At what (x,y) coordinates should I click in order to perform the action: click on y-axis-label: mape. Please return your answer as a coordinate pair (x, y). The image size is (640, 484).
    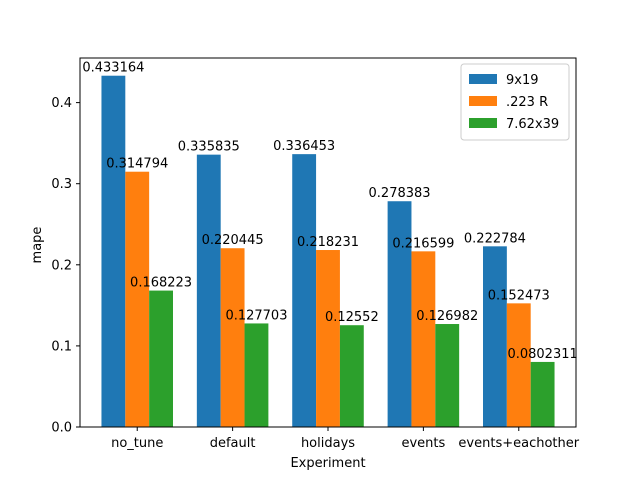
    Looking at the image, I should click on (37, 245).